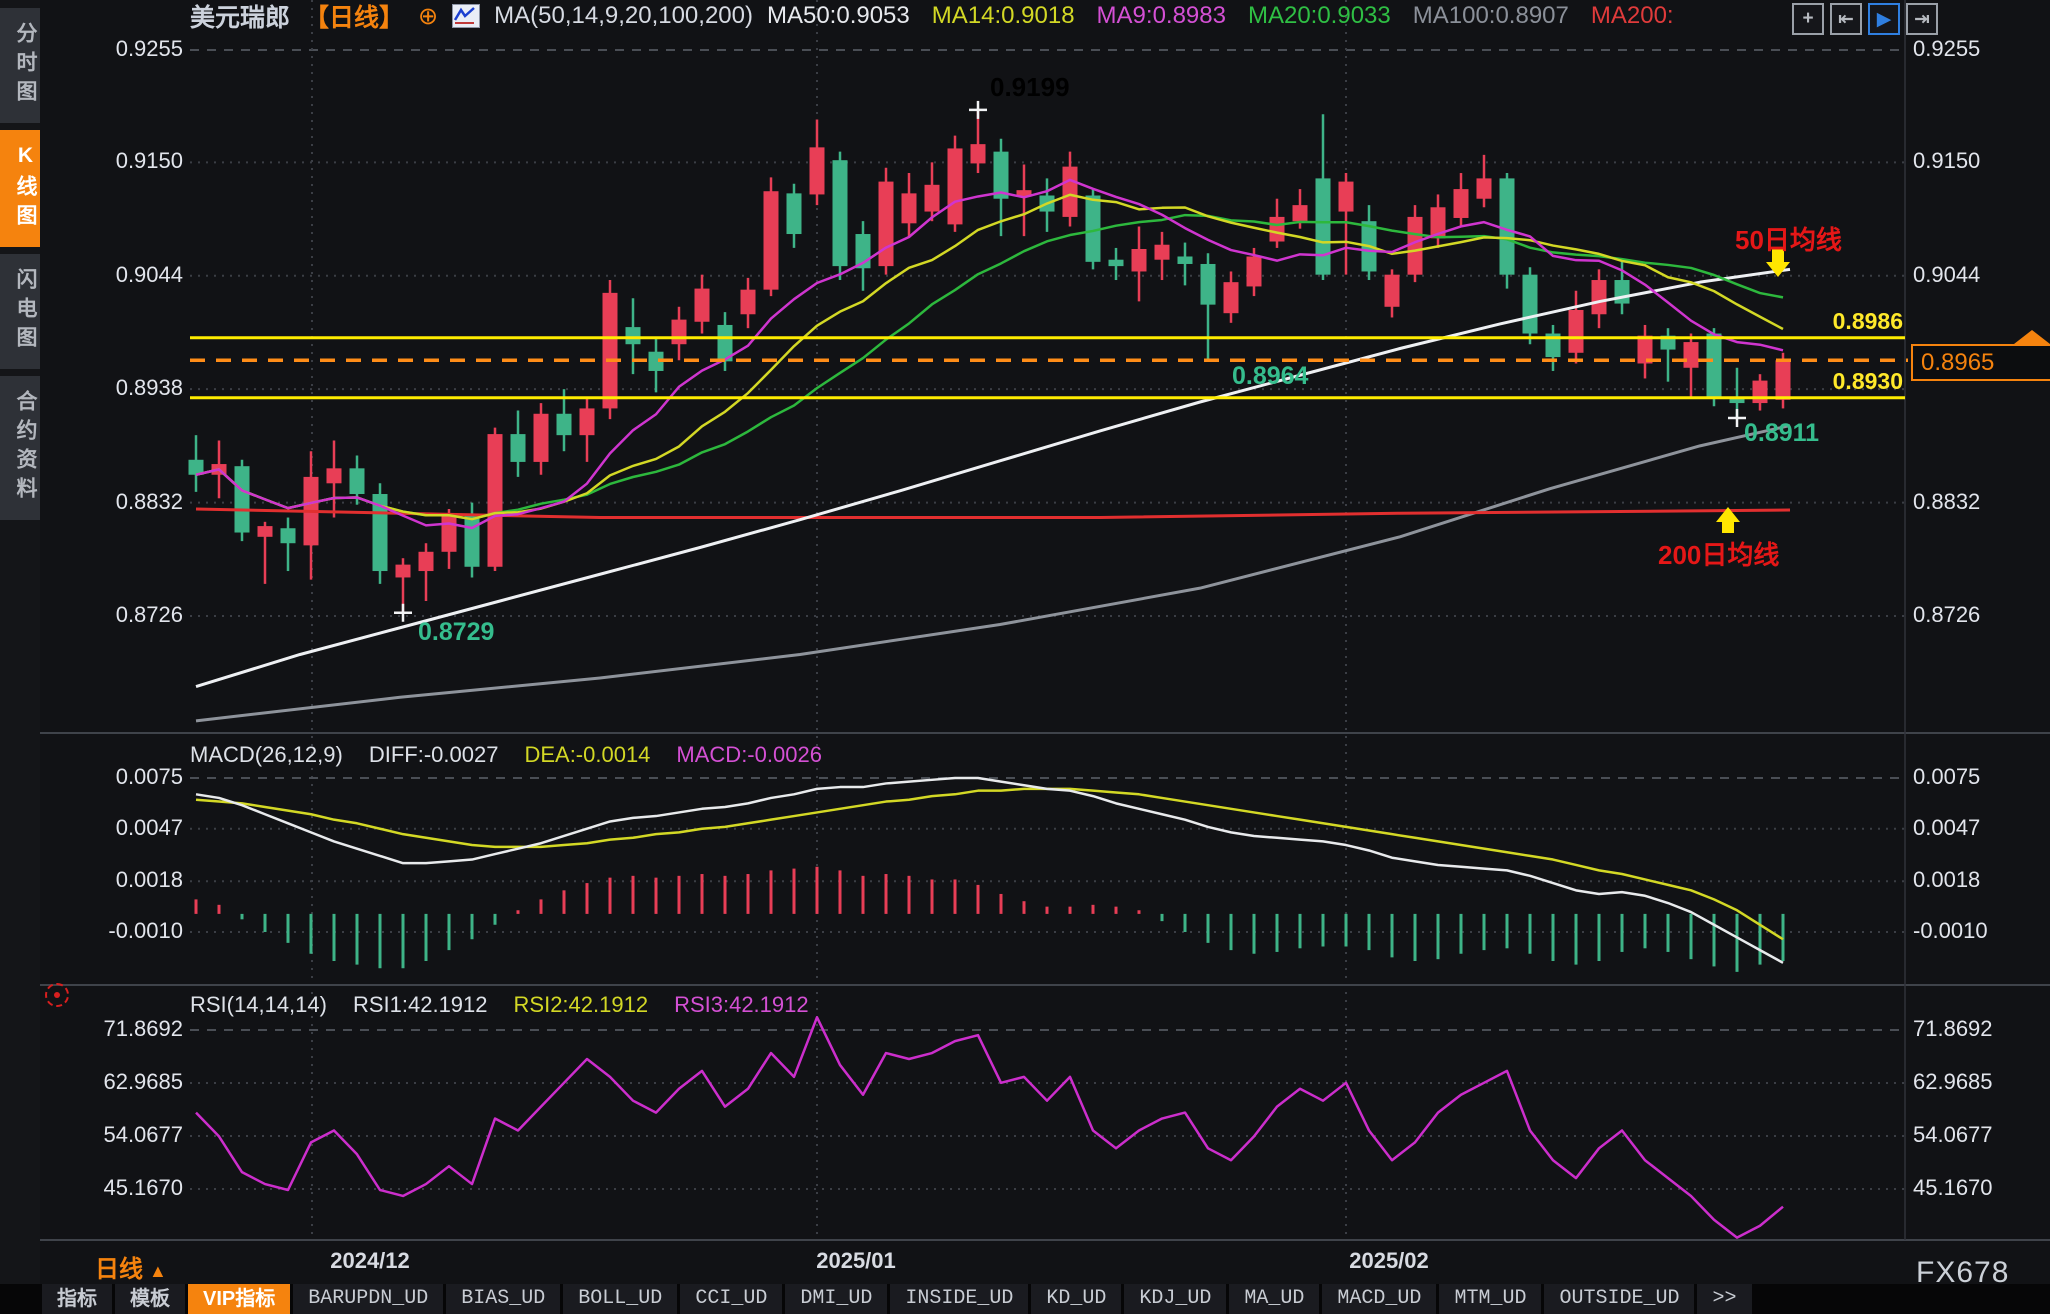 Image resolution: width=2050 pixels, height=1314 pixels. I want to click on chart-tool-buttons: + ⇤ ▶ ⇥, so click(1865, 19).